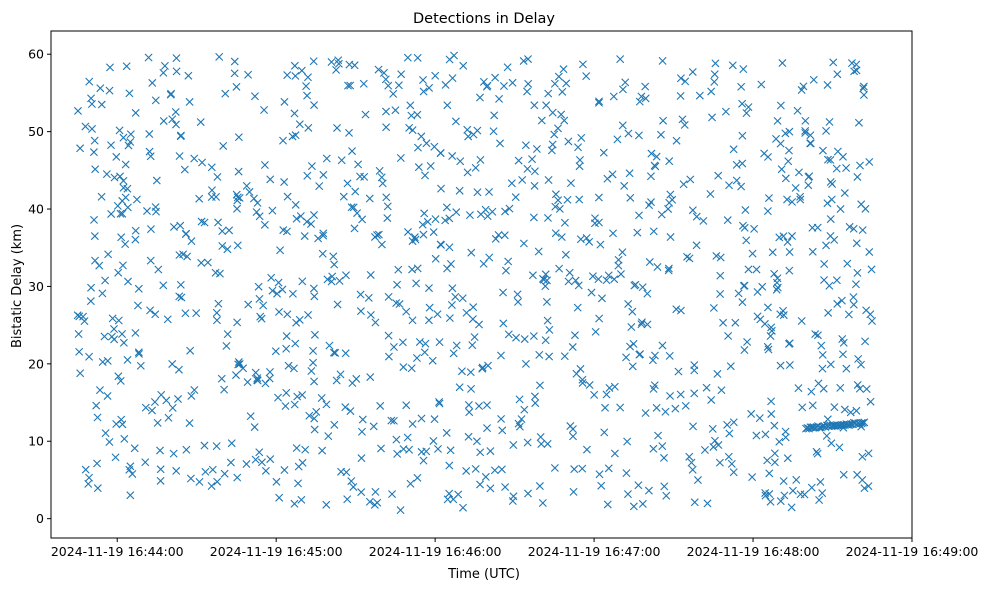  Describe the element at coordinates (36, 363) in the screenshot. I see `y-tick-label: 20` at that location.